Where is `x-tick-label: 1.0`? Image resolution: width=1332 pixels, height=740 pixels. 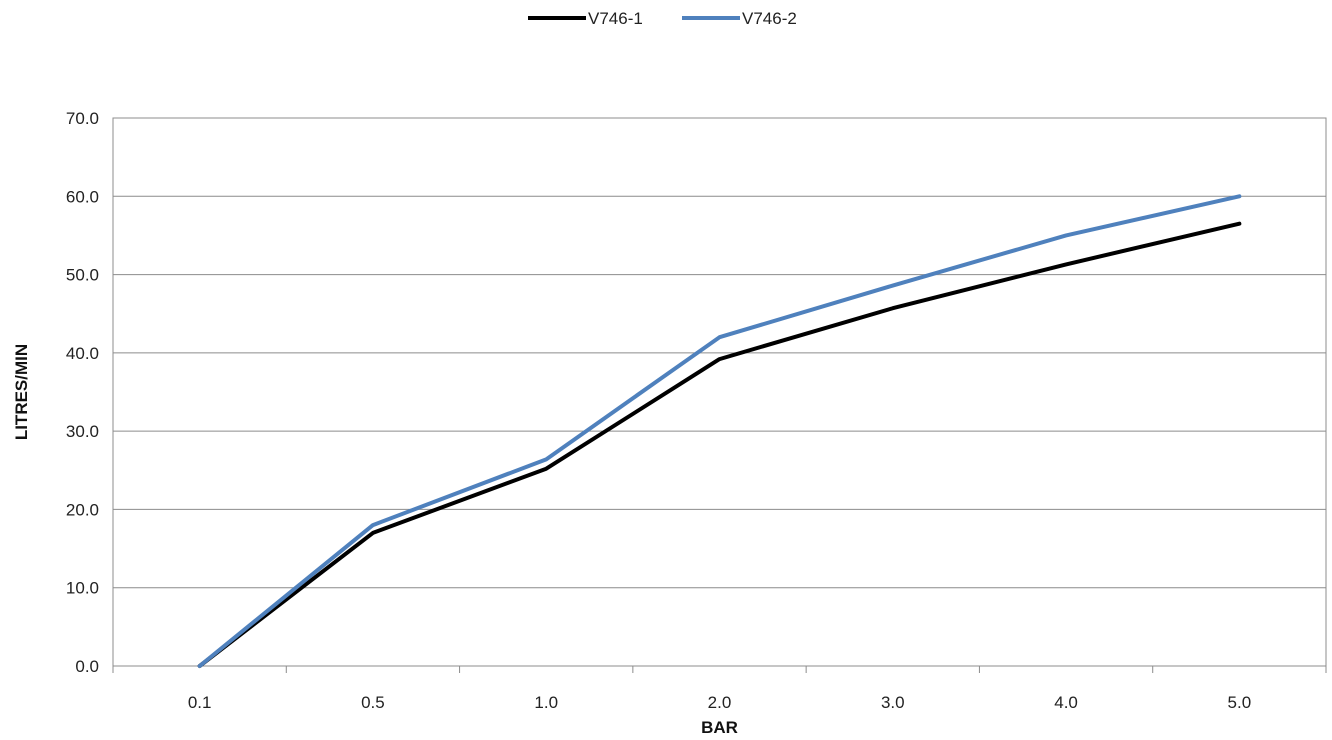
x-tick-label: 1.0 is located at coordinates (546, 702).